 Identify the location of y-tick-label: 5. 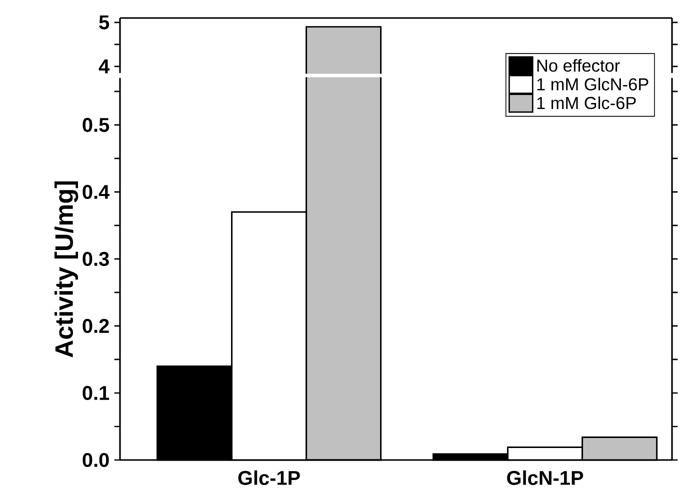
(104, 22).